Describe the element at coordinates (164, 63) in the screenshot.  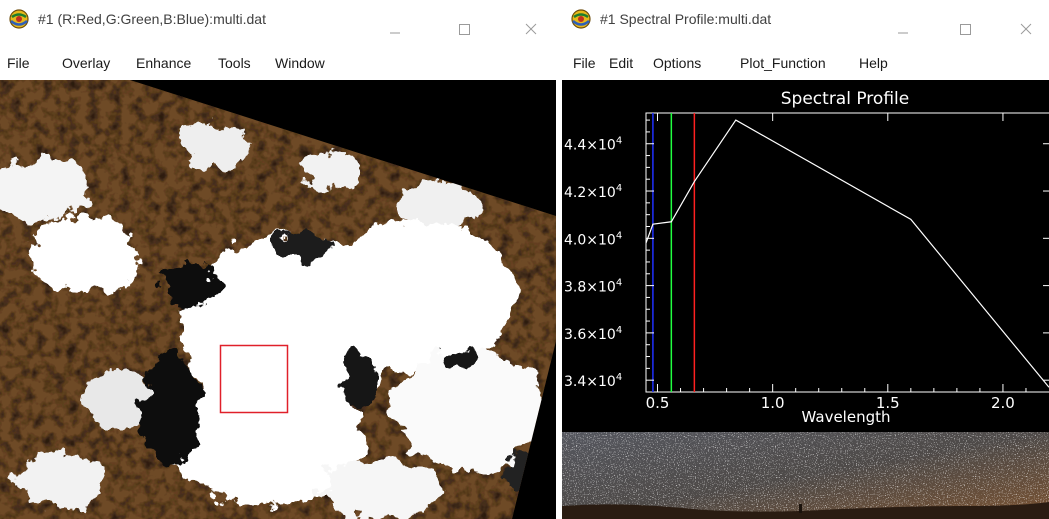
I see `menu-enhance: Enhance` at that location.